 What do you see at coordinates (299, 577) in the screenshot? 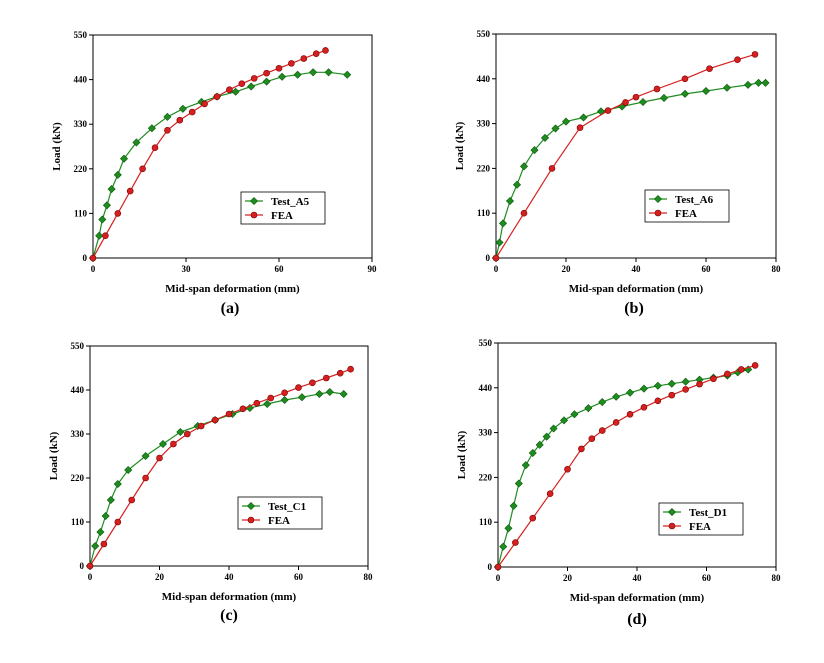
I see `x-tick-label: 60` at bounding box center [299, 577].